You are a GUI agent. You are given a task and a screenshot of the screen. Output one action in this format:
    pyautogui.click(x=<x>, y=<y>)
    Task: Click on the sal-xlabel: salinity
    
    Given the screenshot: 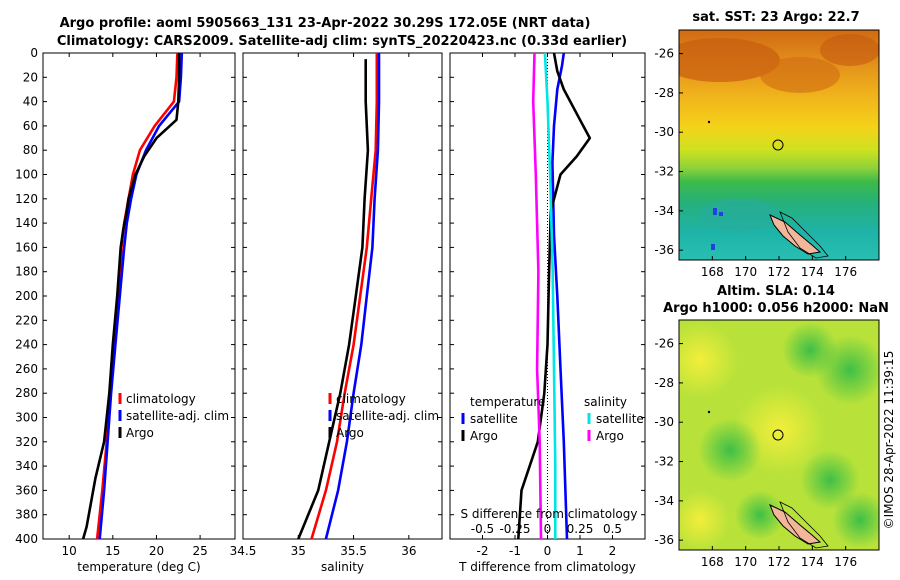 What is the action you would take?
    pyautogui.click(x=342, y=567)
    